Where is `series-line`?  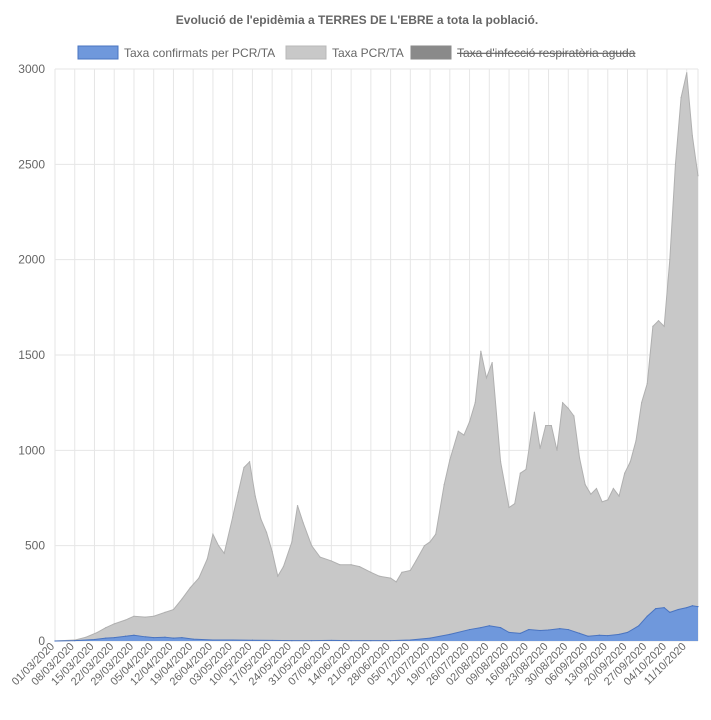
series-line is located at coordinates (376, 623).